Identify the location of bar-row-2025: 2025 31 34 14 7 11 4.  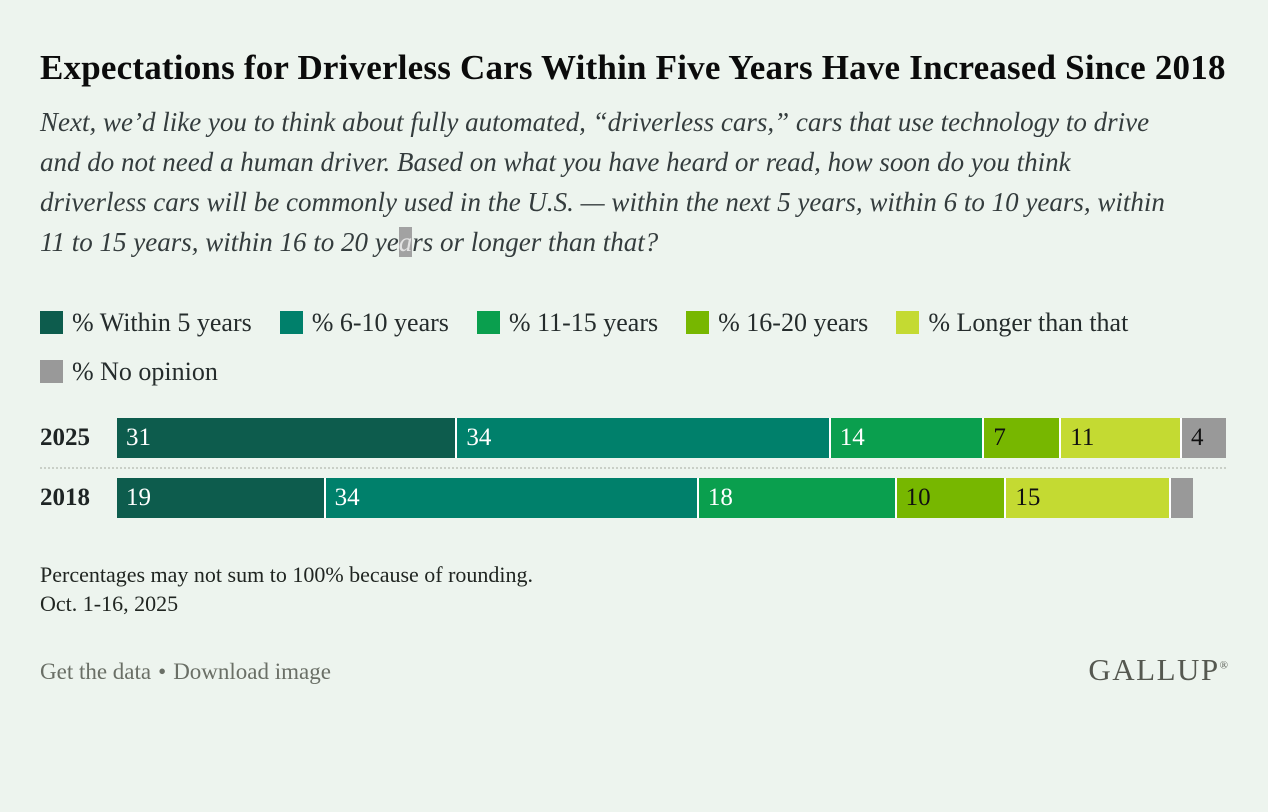
(634, 438).